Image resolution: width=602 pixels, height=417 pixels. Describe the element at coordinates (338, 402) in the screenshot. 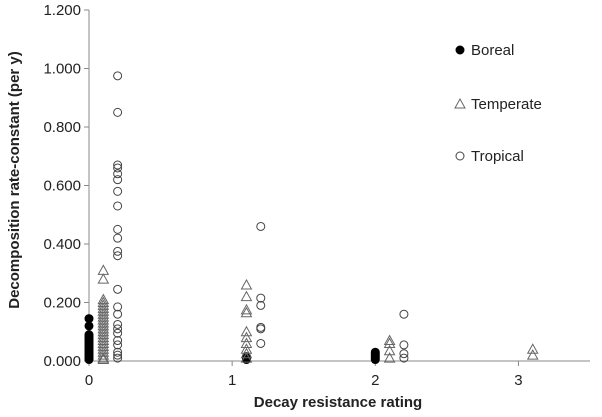

I see `x-axis-title: Decay resistance rating` at that location.